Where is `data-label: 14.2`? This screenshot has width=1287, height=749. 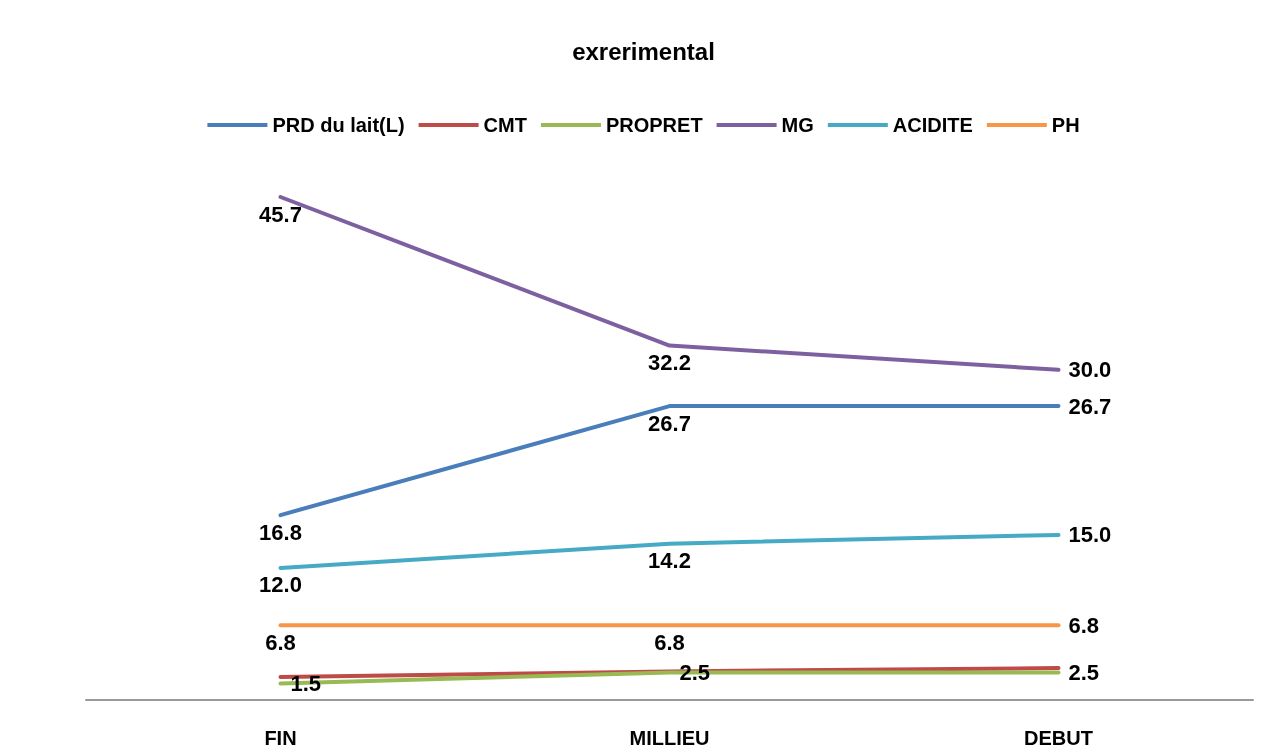
data-label: 14.2 is located at coordinates (669, 561).